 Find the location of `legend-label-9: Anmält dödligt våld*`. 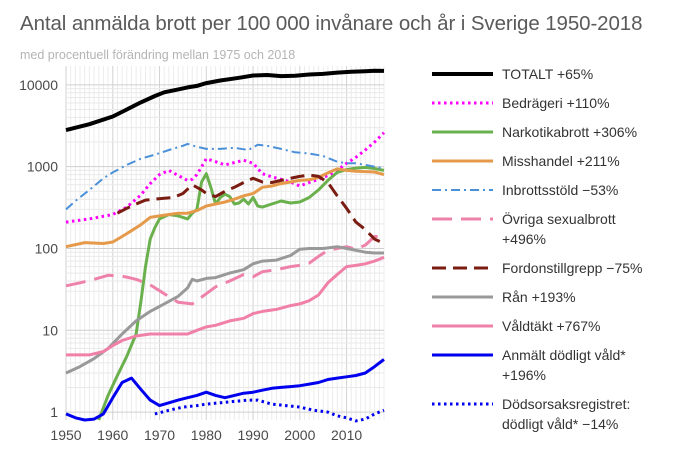

legend-label-9: Anmält dödligt våld* is located at coordinates (564, 355).